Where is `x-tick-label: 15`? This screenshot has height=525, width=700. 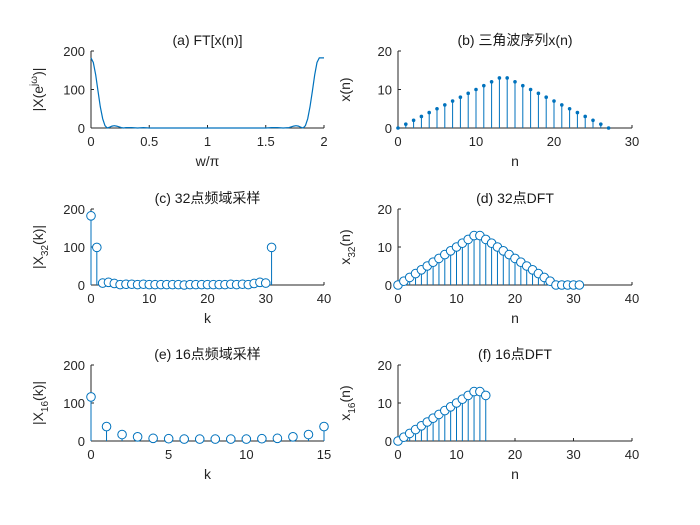
x-tick-label: 15 is located at coordinates (324, 454).